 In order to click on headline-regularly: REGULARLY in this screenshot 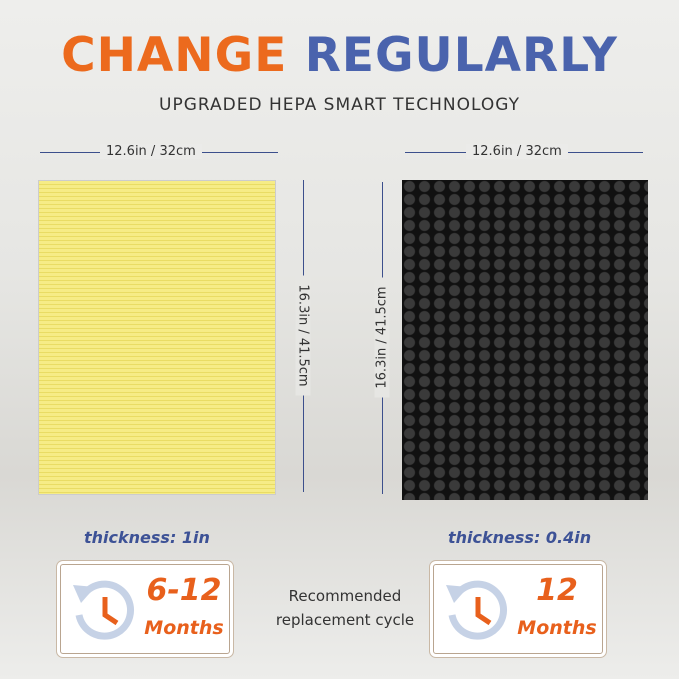, I will do `click(461, 55)`.